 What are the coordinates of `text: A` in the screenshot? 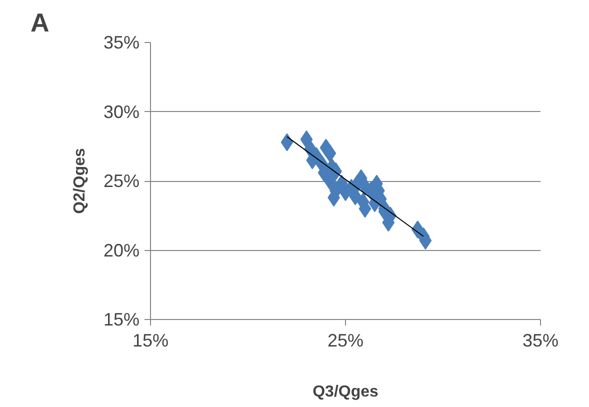 It's located at (40, 23).